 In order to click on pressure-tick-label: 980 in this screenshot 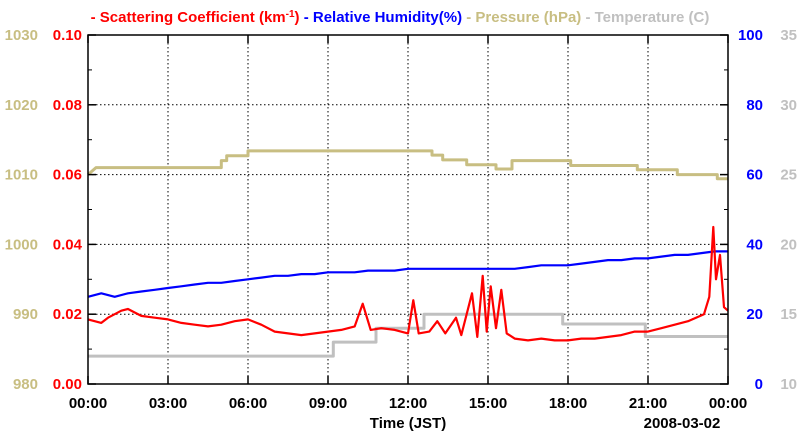, I will do `click(25, 384)`.